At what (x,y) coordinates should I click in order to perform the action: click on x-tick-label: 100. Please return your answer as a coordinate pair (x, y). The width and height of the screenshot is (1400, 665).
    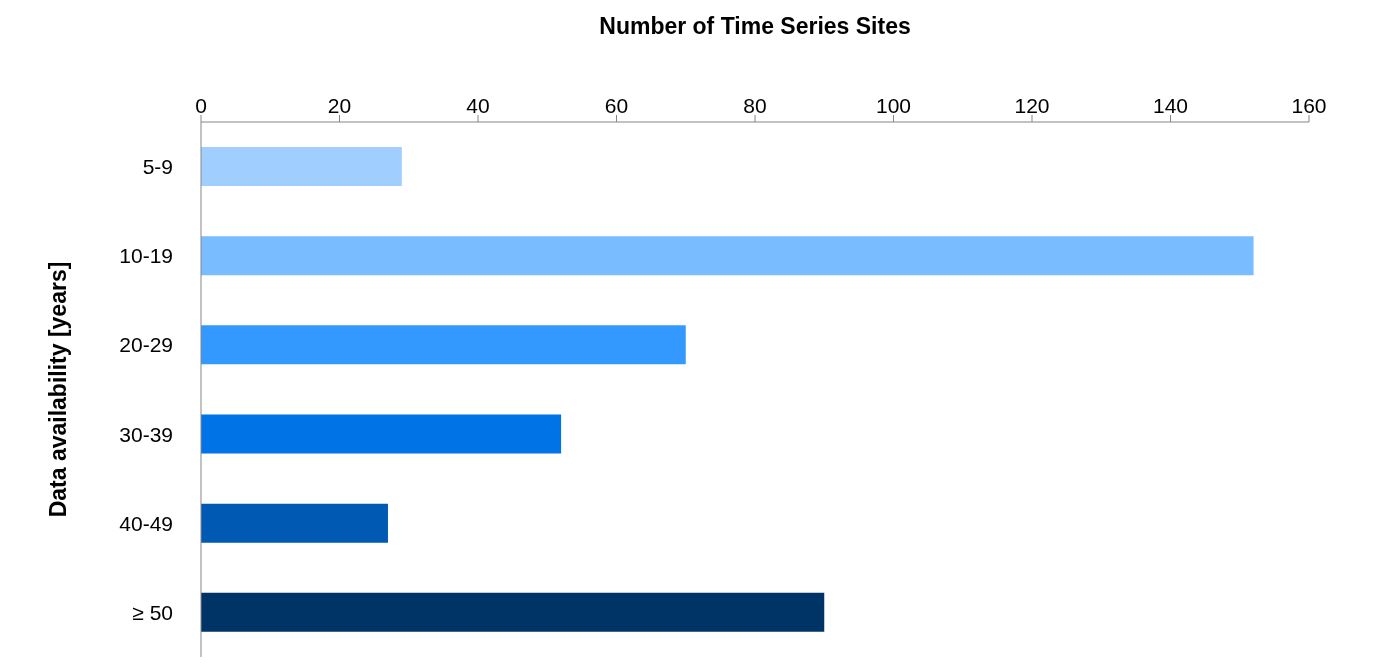
    Looking at the image, I should click on (893, 105).